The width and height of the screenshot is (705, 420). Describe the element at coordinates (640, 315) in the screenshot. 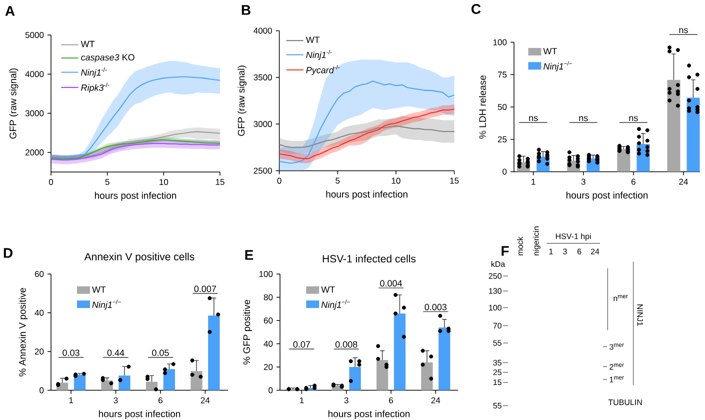

I see `text: NINJ1` at that location.